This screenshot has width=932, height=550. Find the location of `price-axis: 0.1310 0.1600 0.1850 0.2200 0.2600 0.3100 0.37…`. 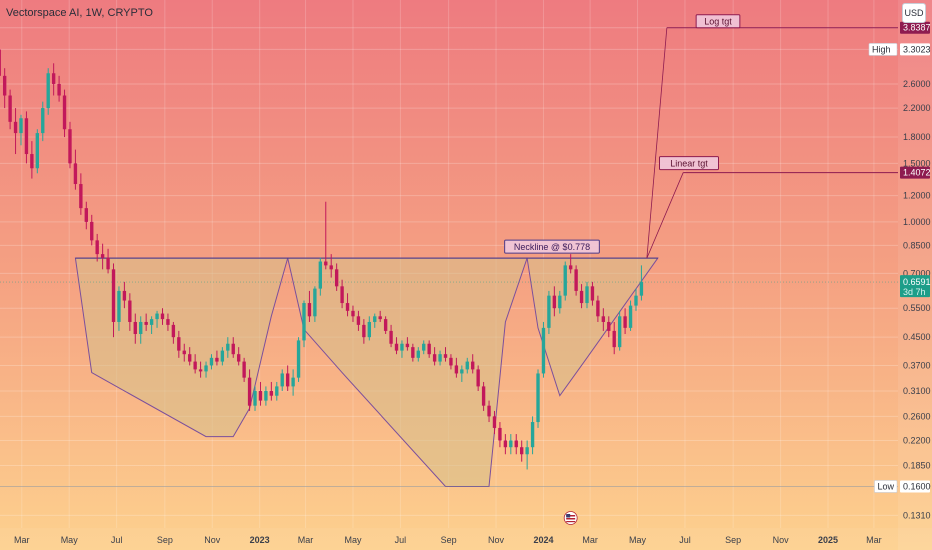

price-axis: 0.1310 0.1600 0.1850 0.2200 0.2600 0.3100 0.37… is located at coordinates (900, 275).